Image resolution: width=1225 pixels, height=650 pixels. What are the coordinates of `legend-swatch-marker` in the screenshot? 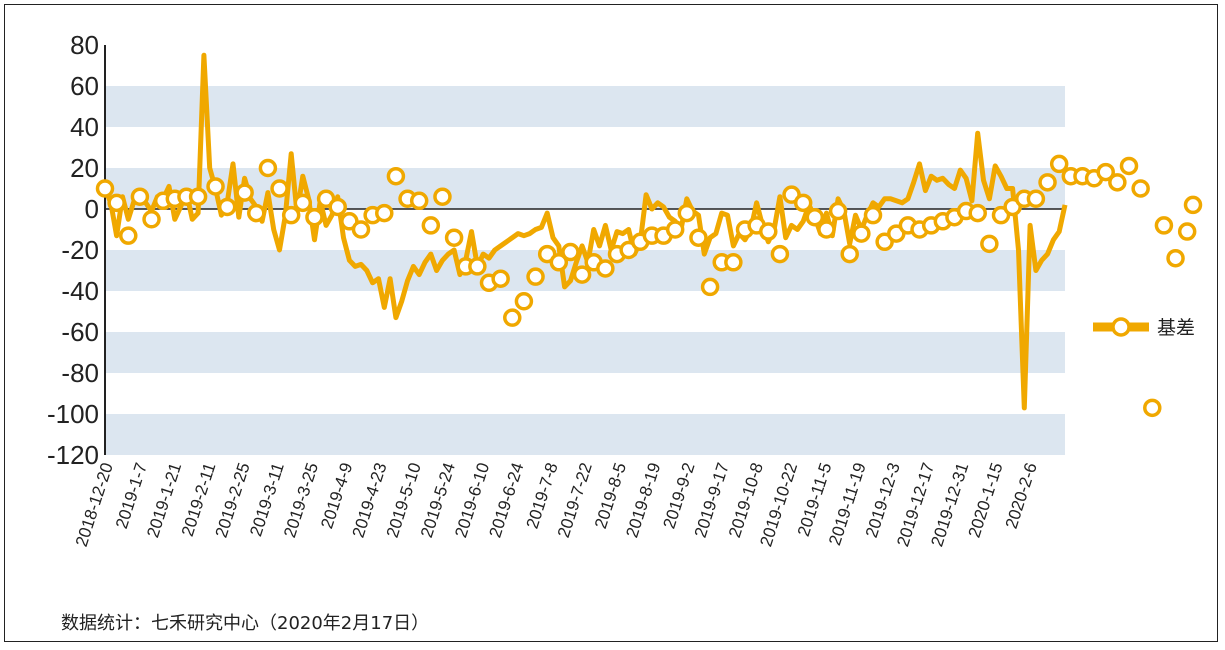 It's located at (1121, 327).